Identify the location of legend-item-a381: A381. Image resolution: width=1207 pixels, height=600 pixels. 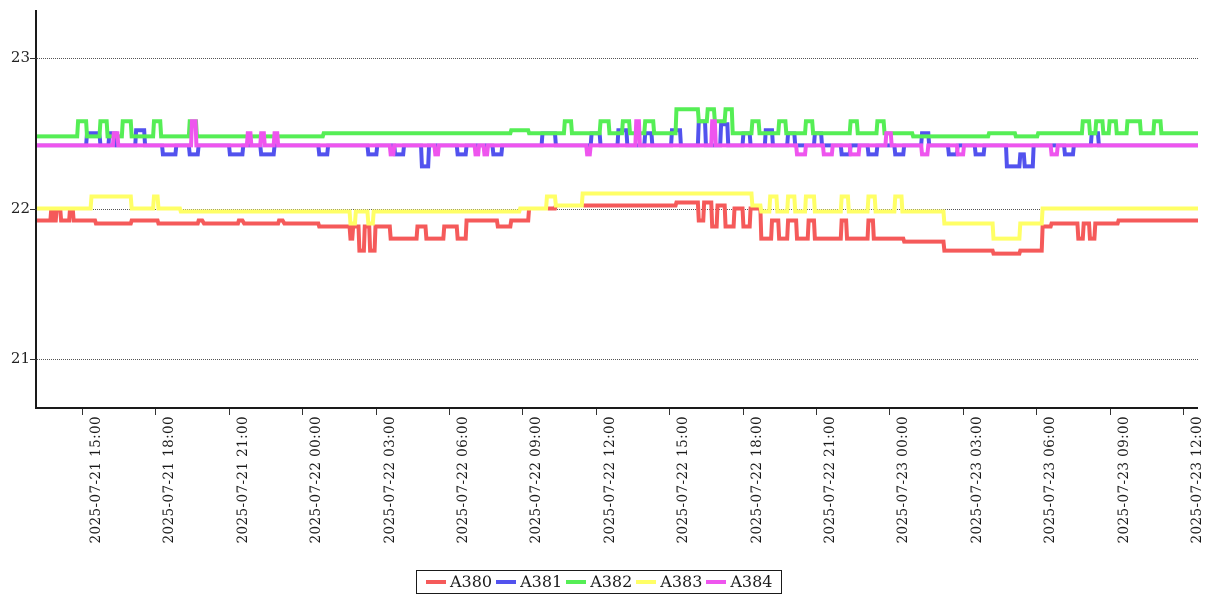
(529, 582).